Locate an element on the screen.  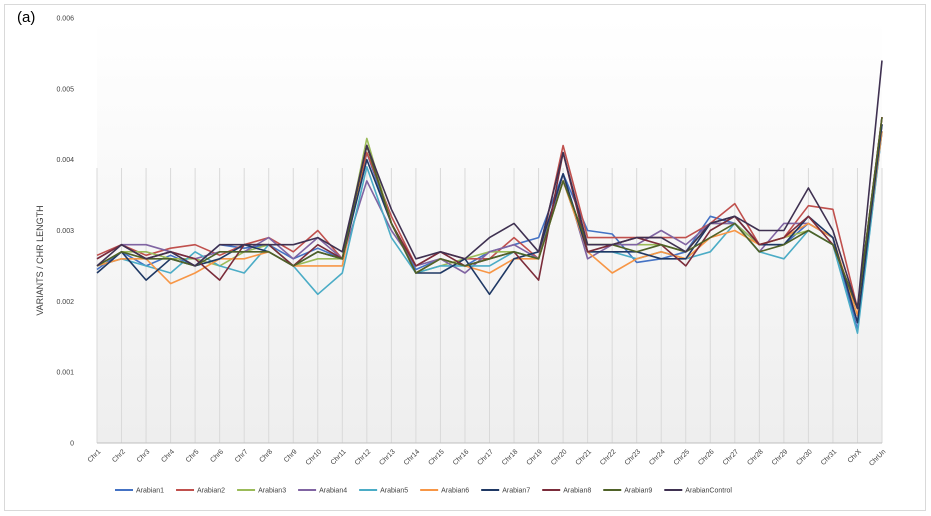
x-tick-label-chr26: Chr26 is located at coordinates (706, 457).